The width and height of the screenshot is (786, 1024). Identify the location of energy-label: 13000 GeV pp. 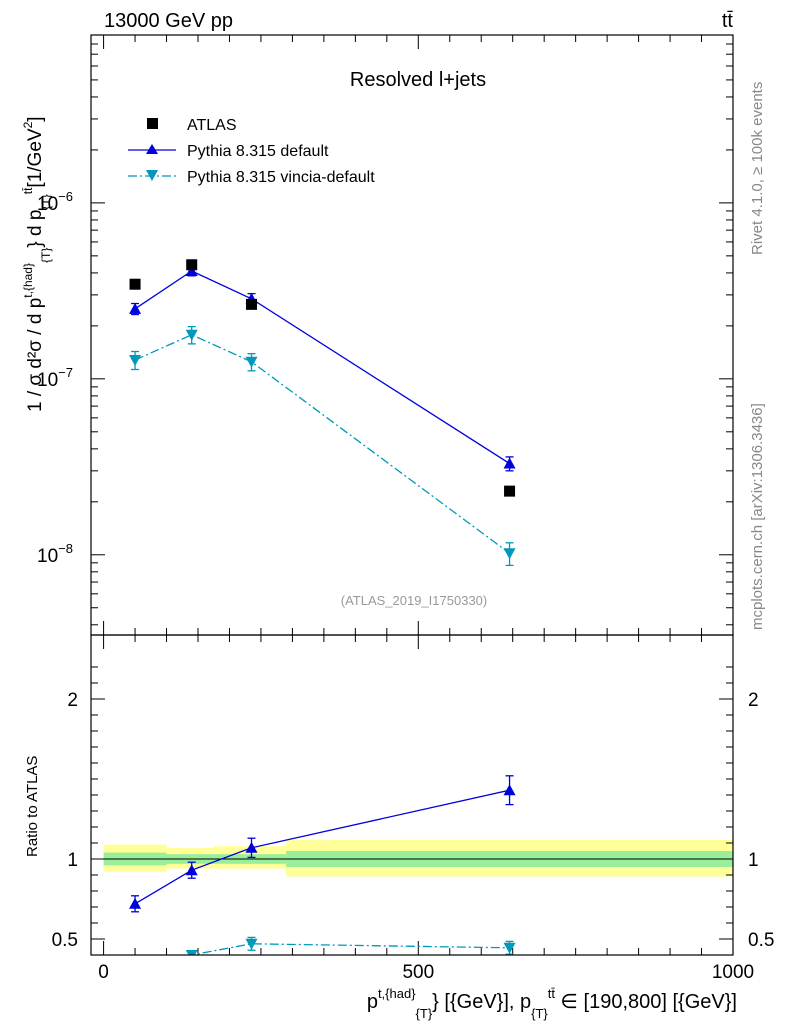
(168, 21).